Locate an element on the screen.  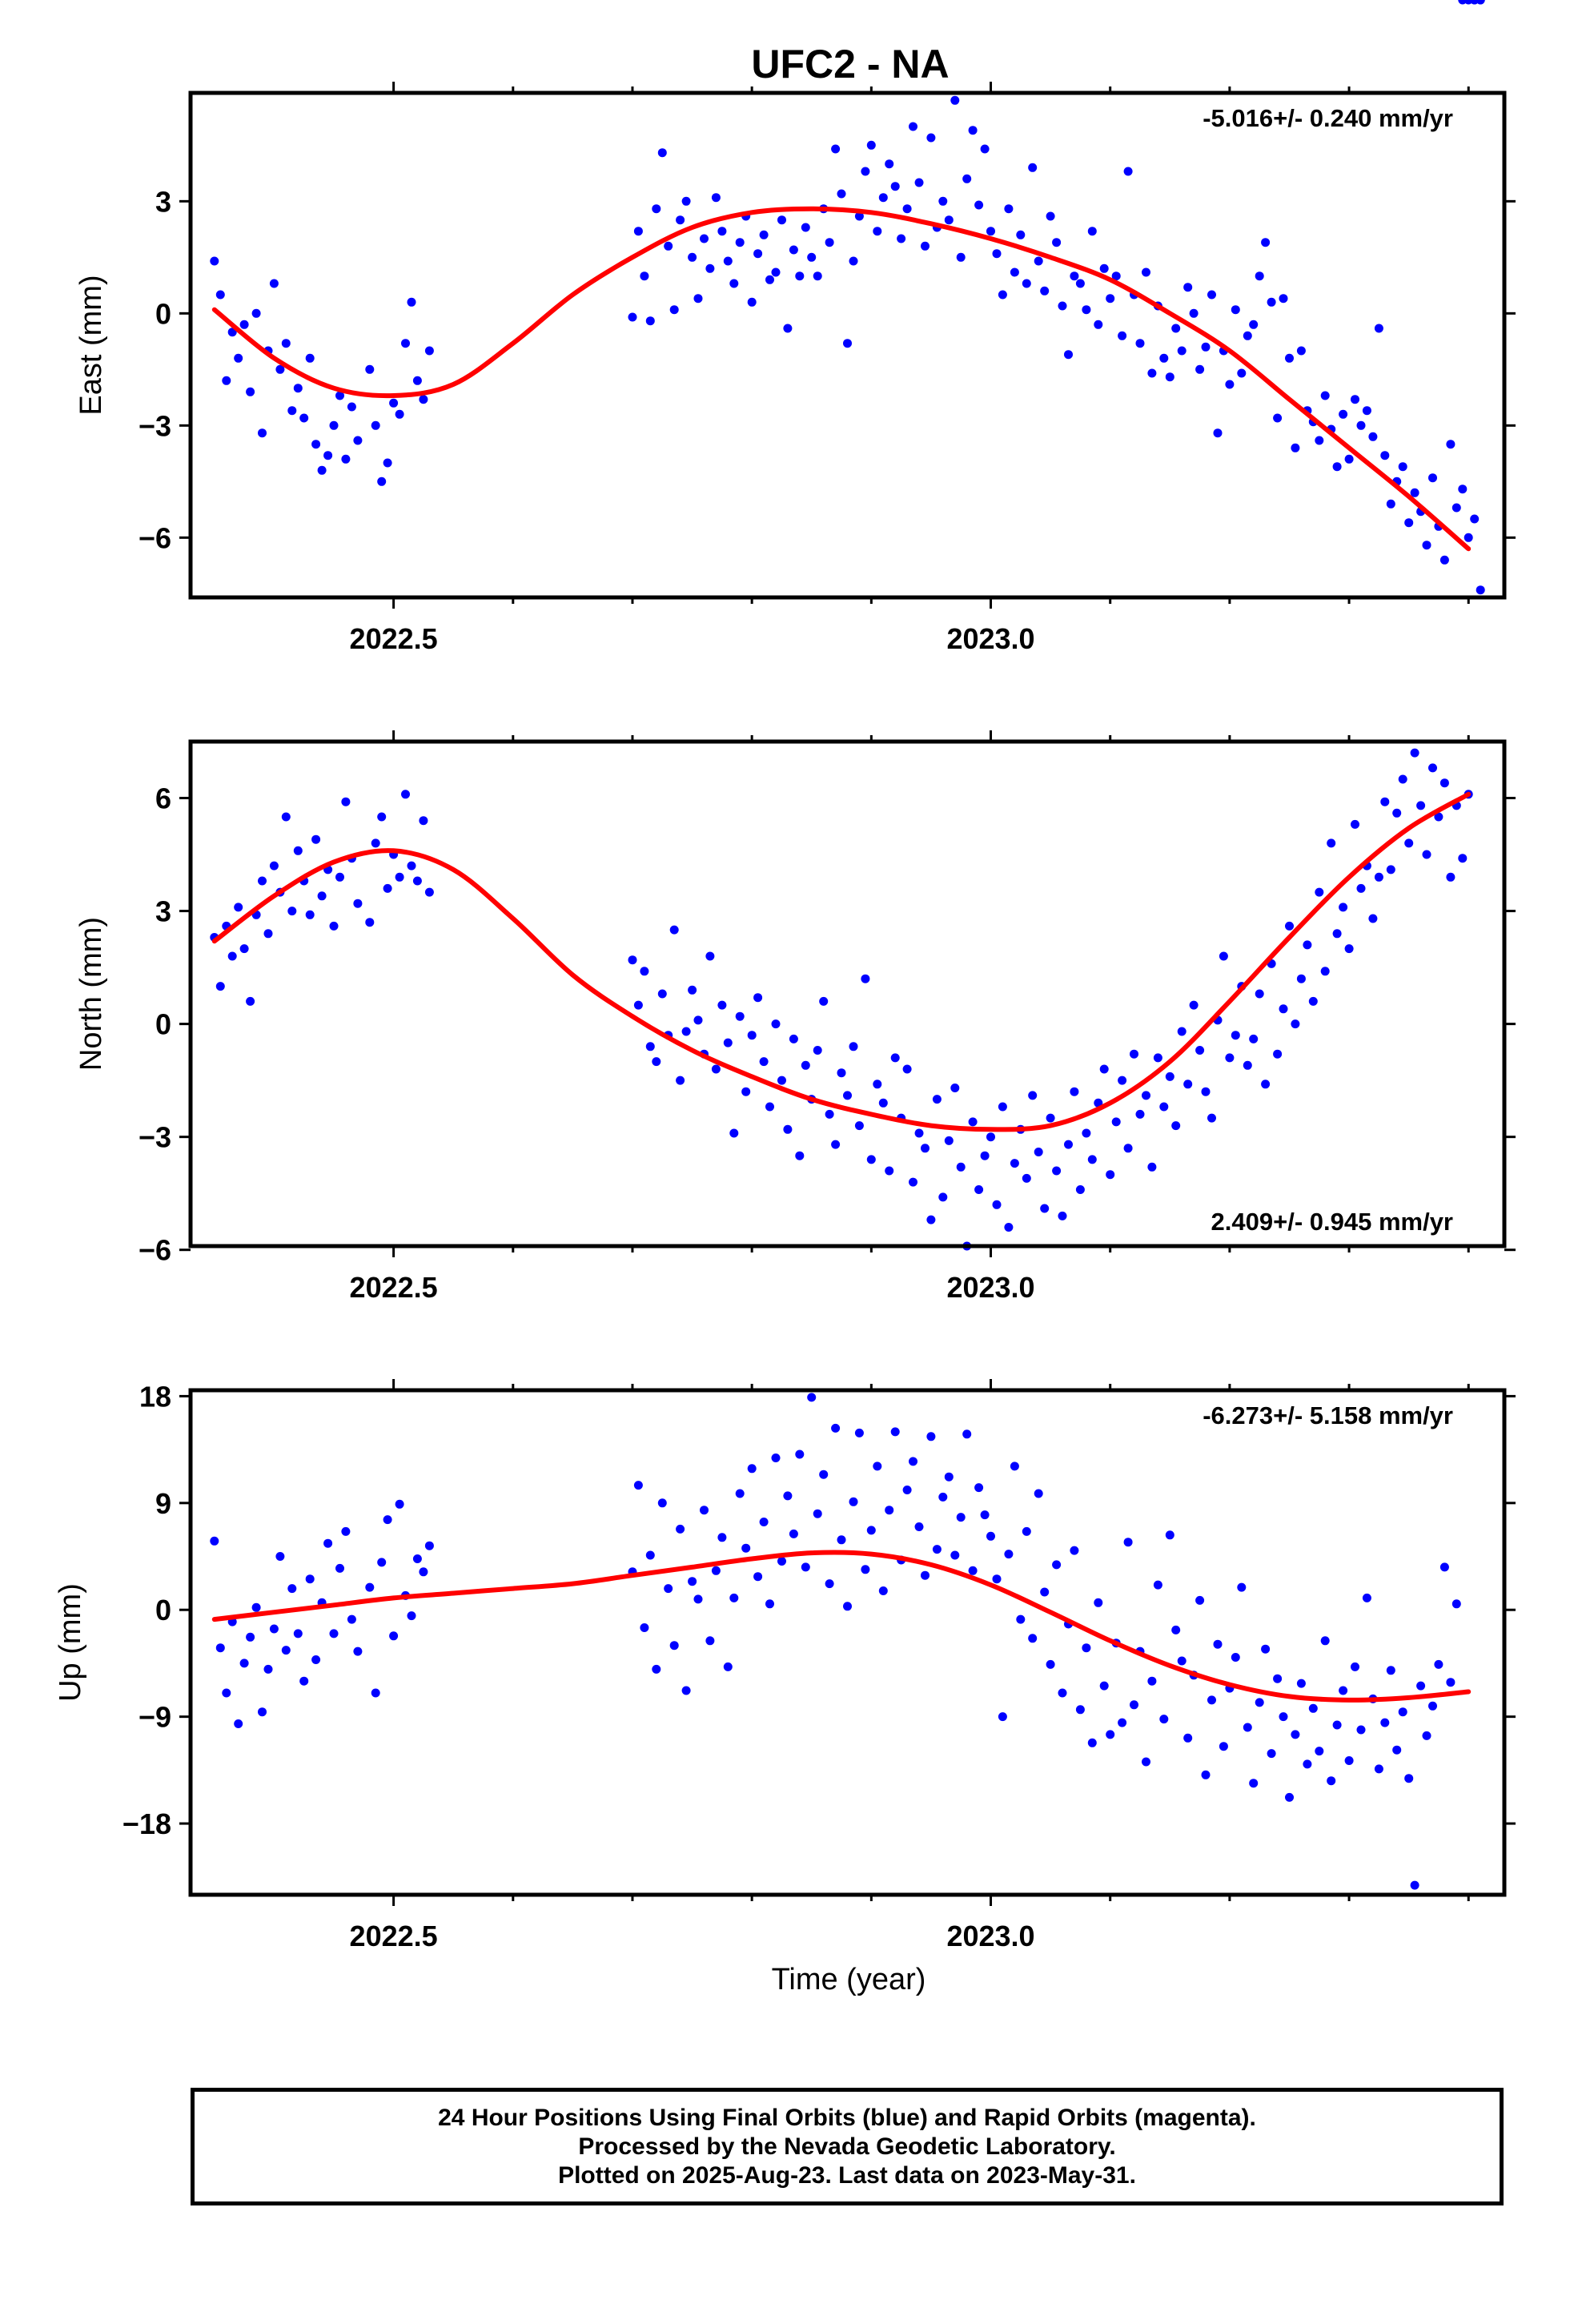
y-tick-label: −3 is located at coordinates (155, 425).